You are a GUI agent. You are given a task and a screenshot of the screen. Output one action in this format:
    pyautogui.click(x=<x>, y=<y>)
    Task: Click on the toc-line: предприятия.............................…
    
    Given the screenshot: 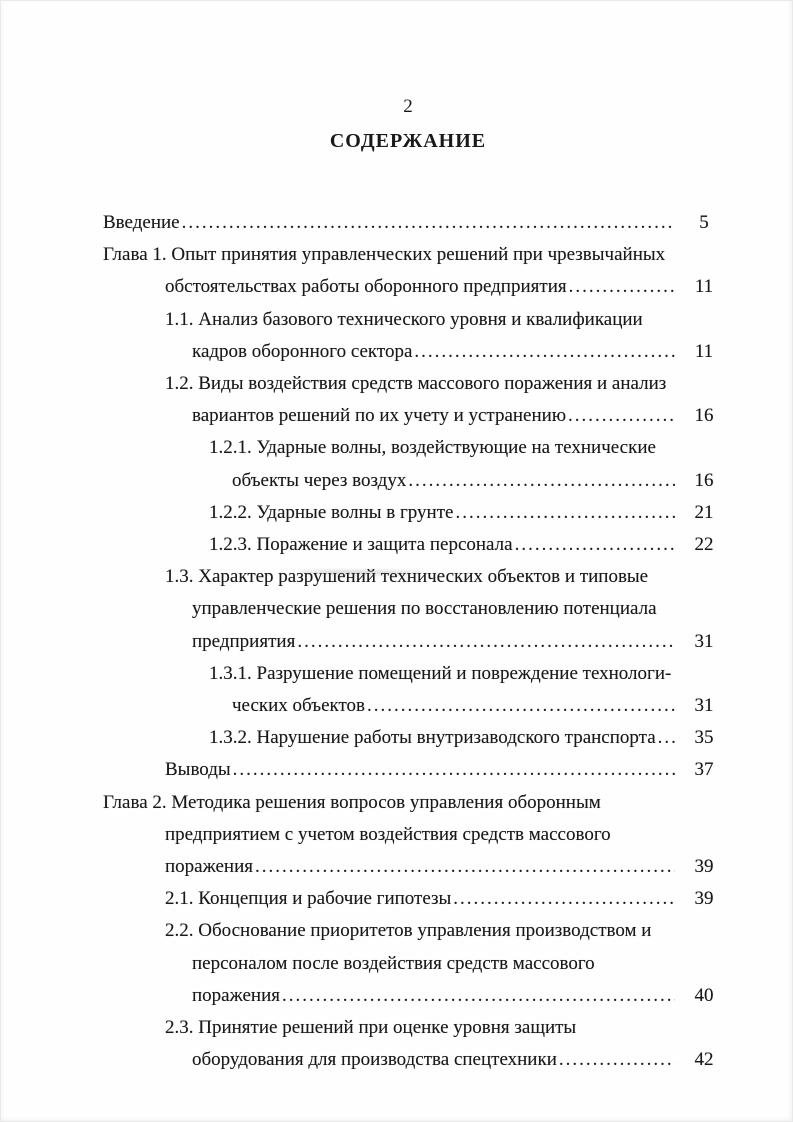 What is the action you would take?
    pyautogui.click(x=418, y=642)
    